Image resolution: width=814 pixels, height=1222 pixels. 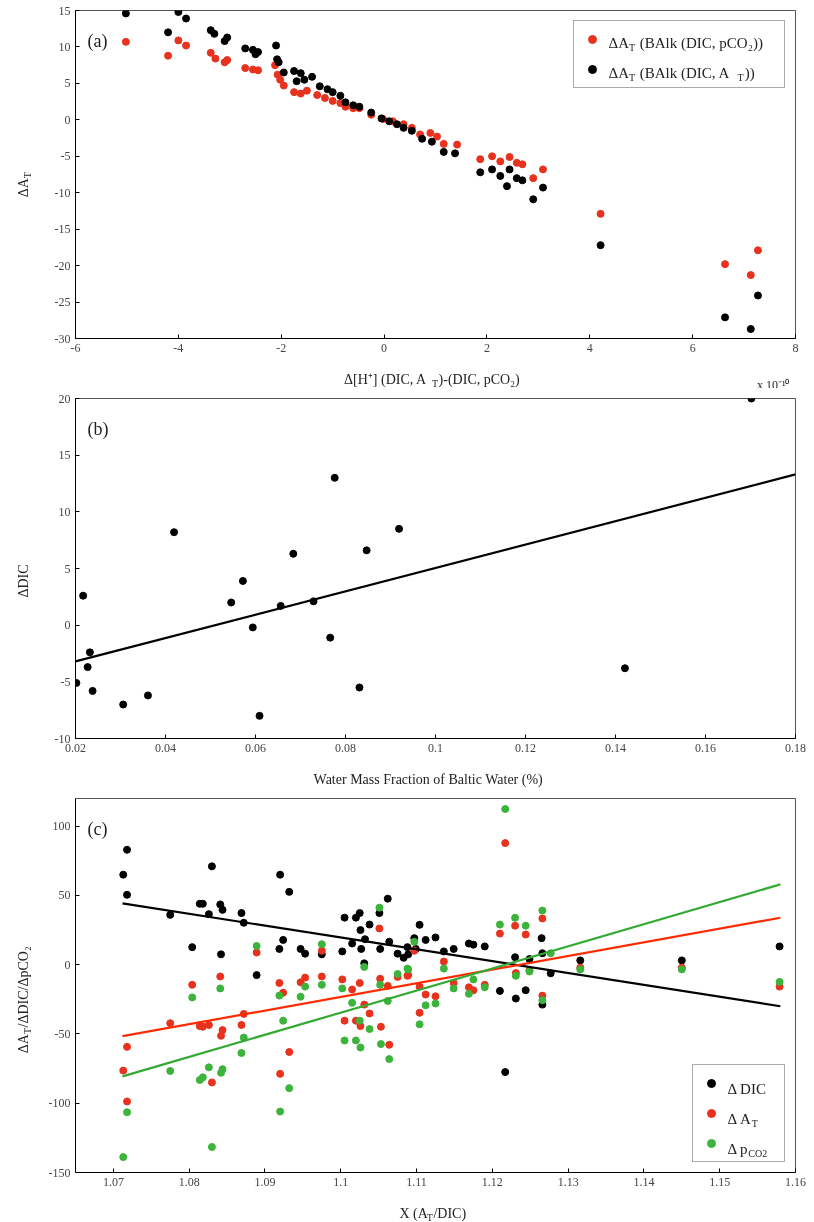 I want to click on y-tick-label: -150, so click(x=59, y=1172).